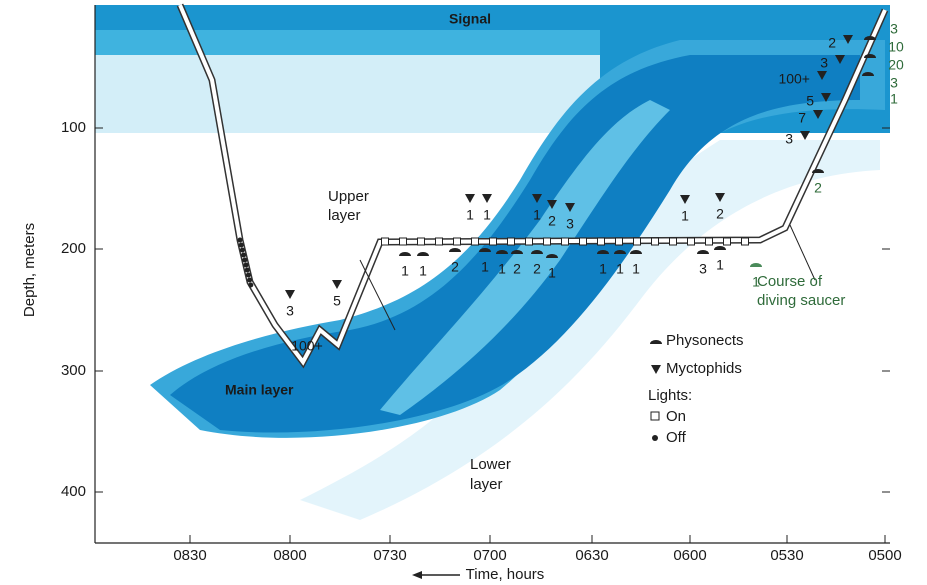  I want to click on y-tick-label: 300, so click(73, 370).